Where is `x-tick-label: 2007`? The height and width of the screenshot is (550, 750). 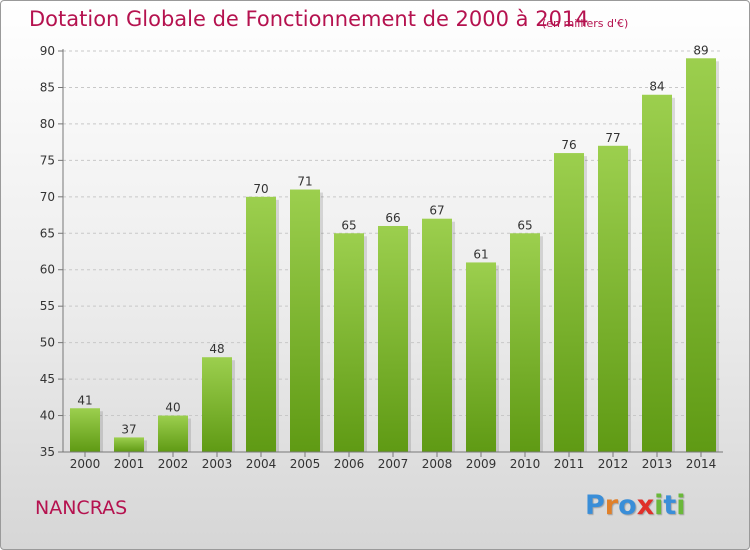
x-tick-label: 2007 is located at coordinates (393, 464).